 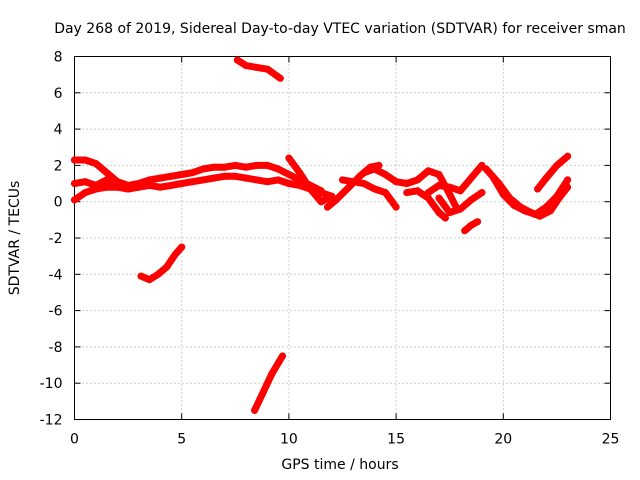 I want to click on series-arc-l, so click(x=161, y=263).